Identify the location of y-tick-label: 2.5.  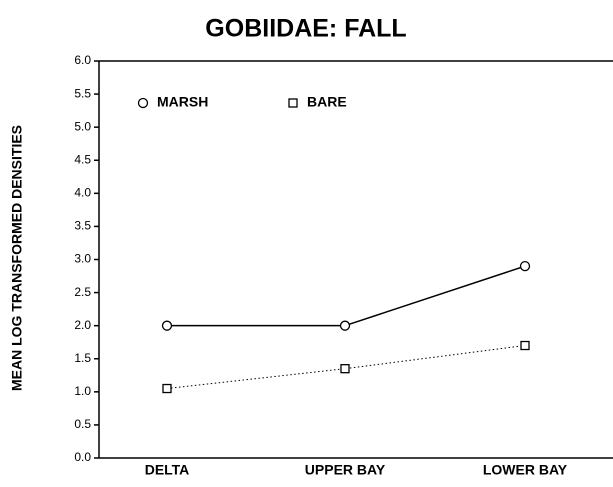
(82, 292).